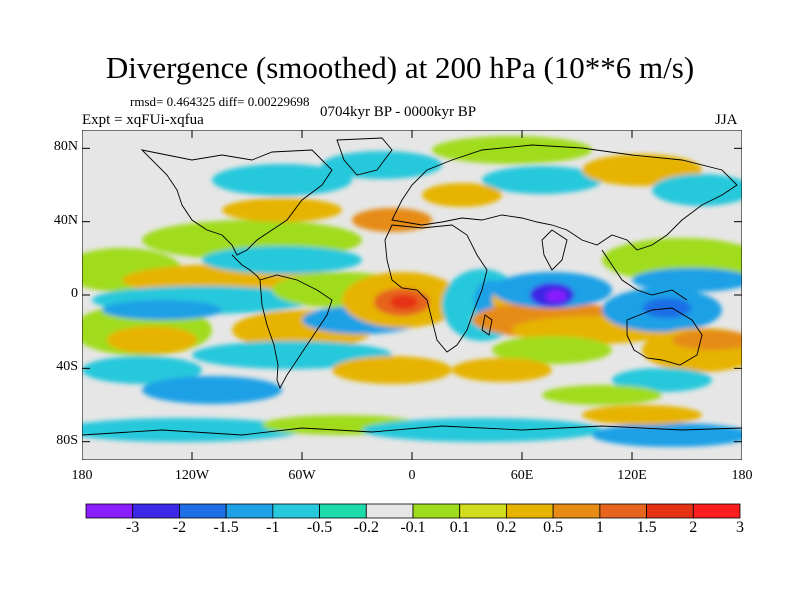 This screenshot has height=600, width=800. What do you see at coordinates (226, 527) in the screenshot?
I see `colorbar-label: -1.5` at bounding box center [226, 527].